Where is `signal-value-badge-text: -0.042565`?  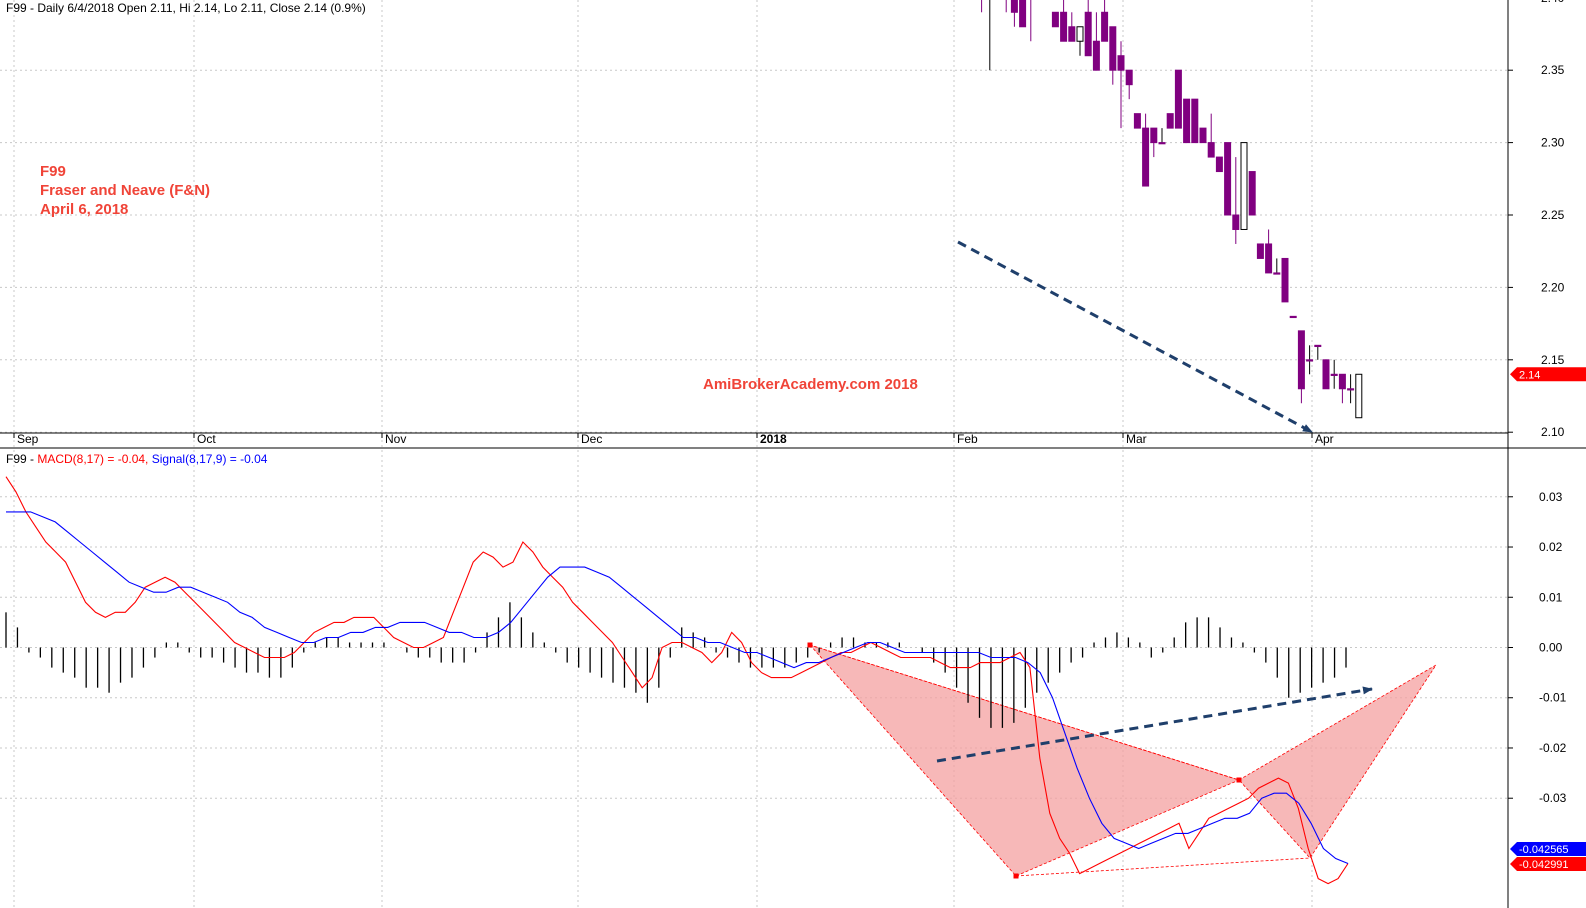 signal-value-badge-text: -0.042565 is located at coordinates (1544, 850).